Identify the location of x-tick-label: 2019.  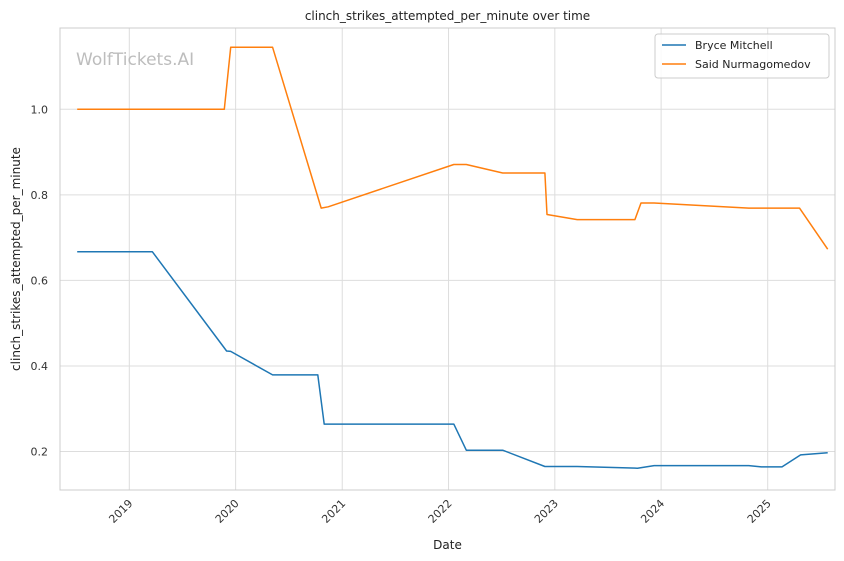
(120, 511).